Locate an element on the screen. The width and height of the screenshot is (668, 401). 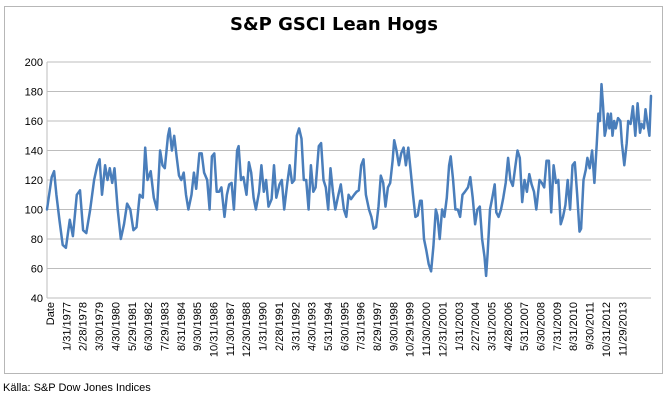
x-tick-label: 1/31/2003 is located at coordinates (460, 326).